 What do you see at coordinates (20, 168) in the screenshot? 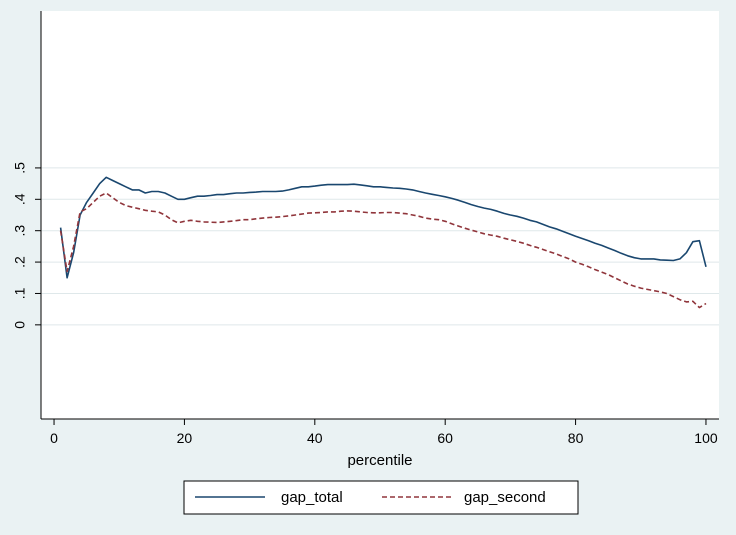
I see `y-tick-label: .5` at bounding box center [20, 168].